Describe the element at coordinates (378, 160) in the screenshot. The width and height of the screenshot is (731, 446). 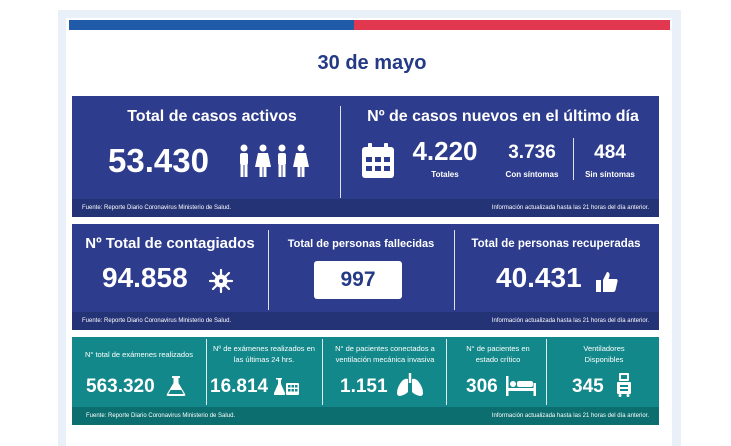
I see `calendar-icon` at that location.